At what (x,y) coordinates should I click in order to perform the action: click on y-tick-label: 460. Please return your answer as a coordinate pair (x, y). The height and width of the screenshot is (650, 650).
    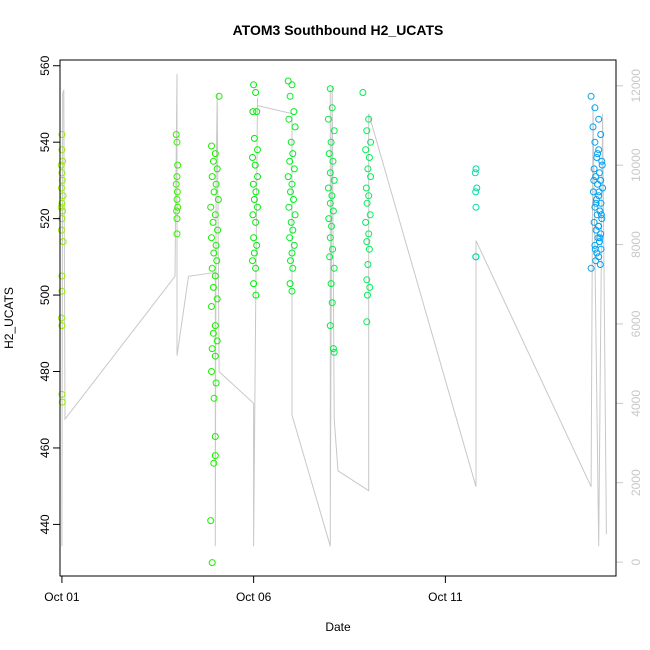
    Looking at the image, I should click on (45, 448).